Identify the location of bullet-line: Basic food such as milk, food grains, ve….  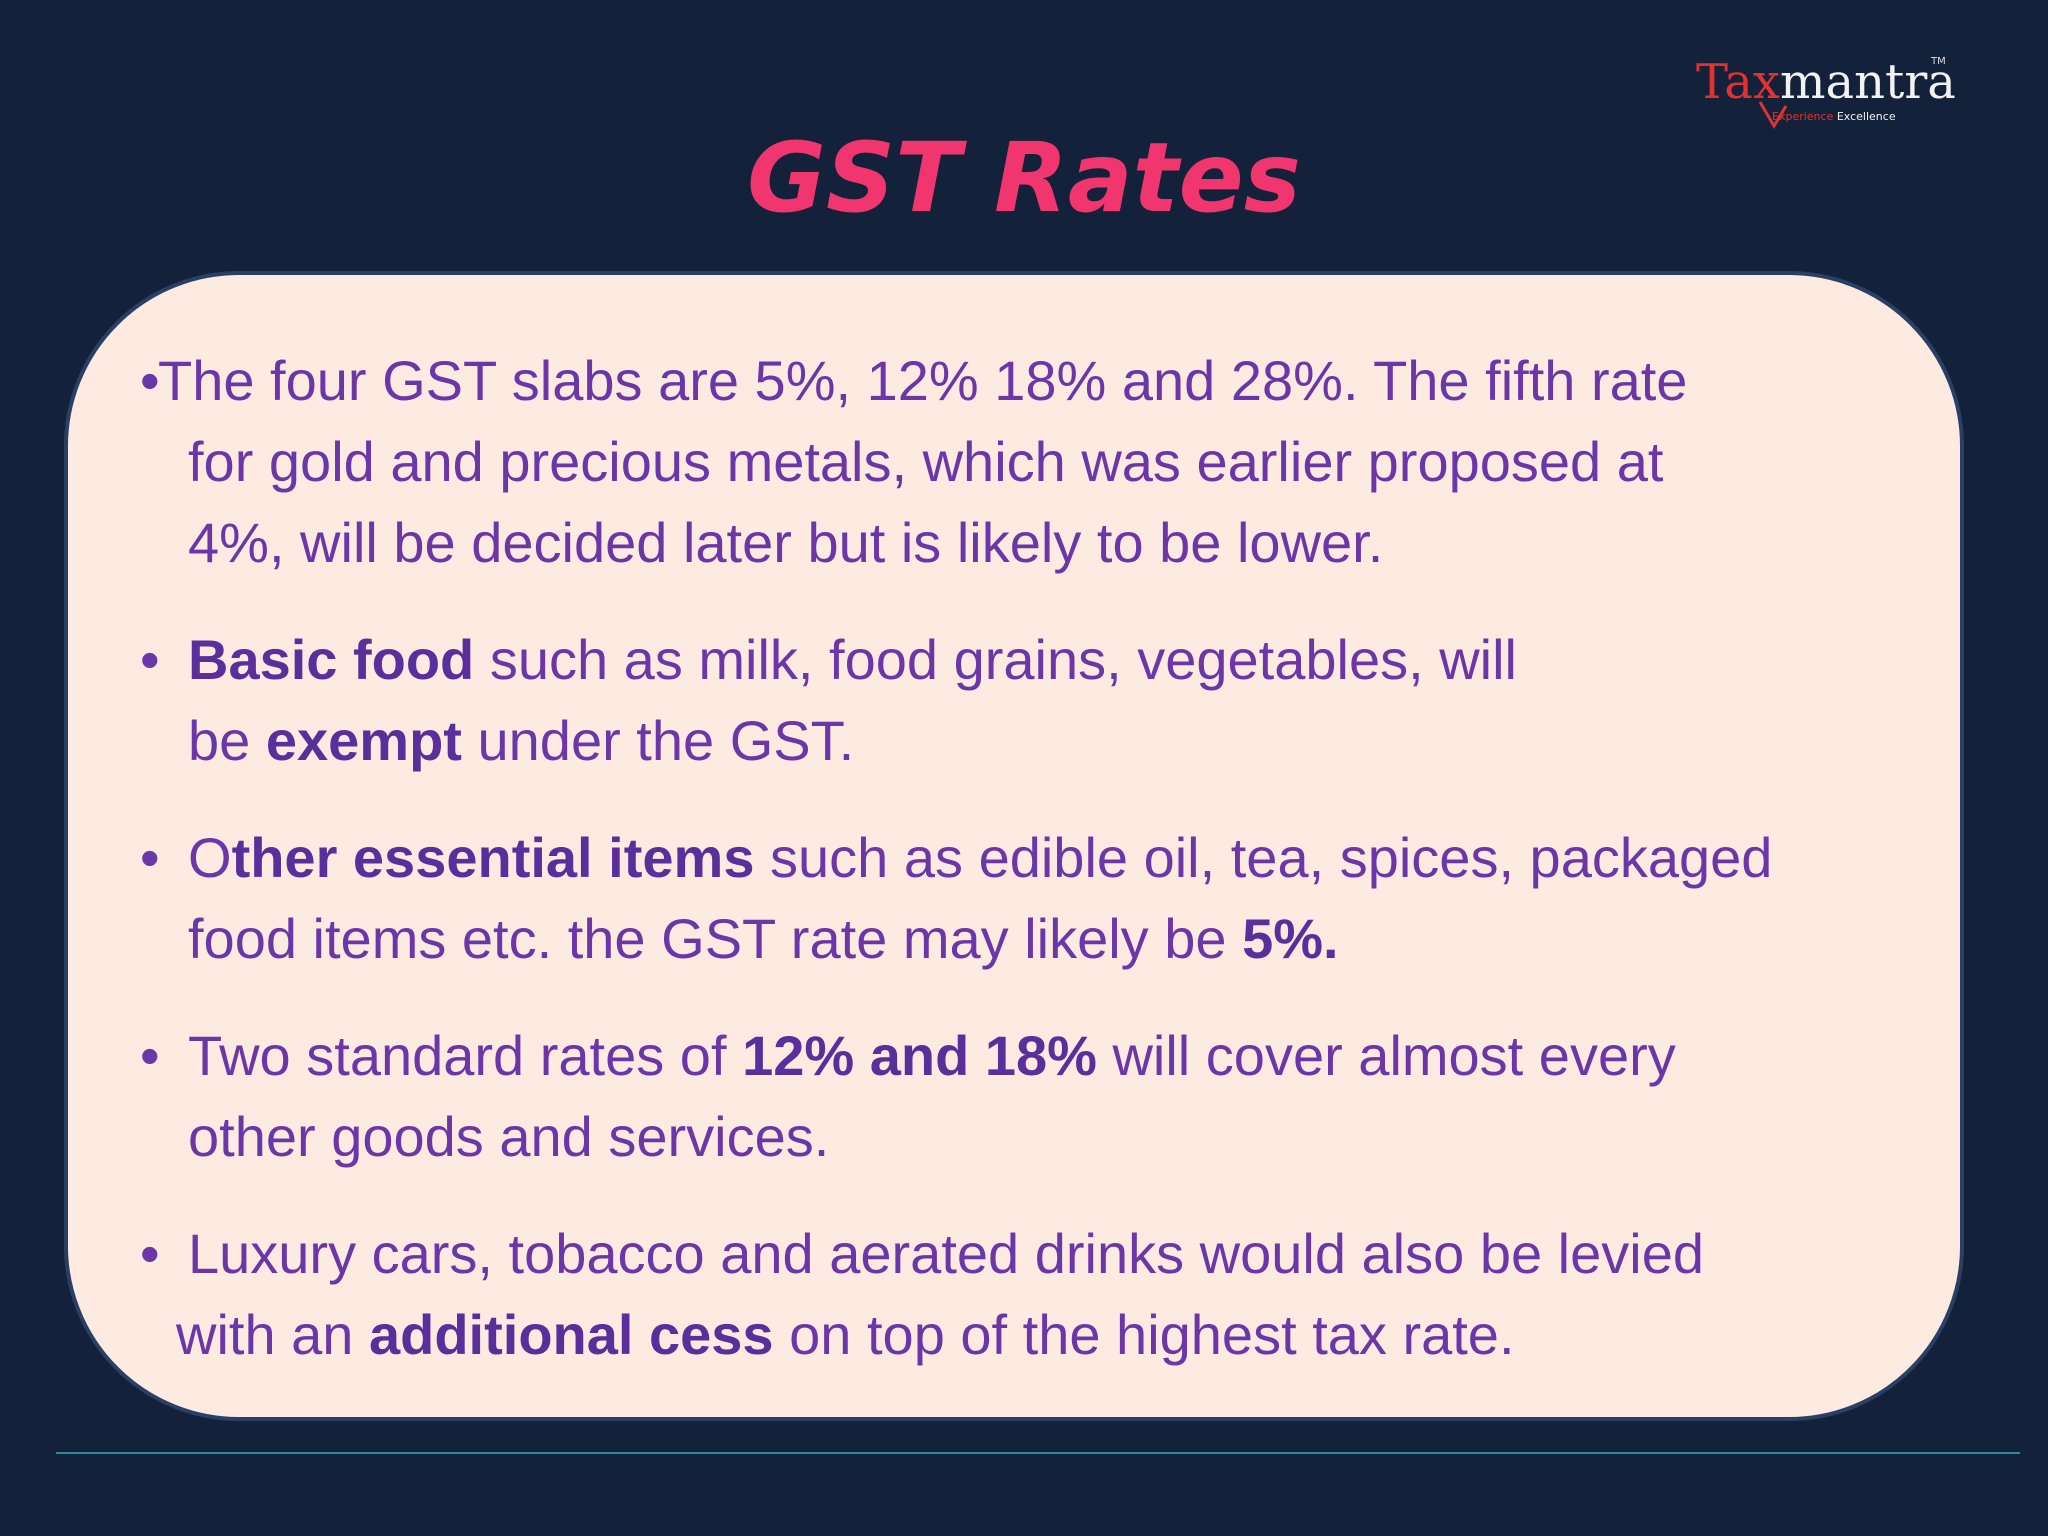
(1053, 659).